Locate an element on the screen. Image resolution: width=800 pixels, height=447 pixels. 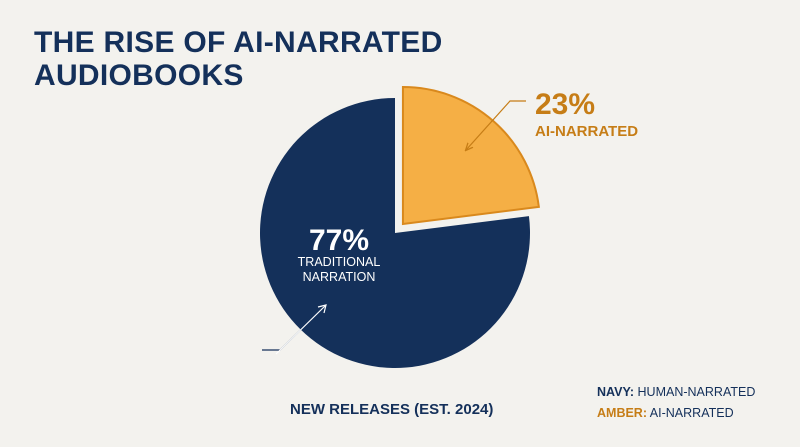
ai-narrated-pointer-arrow is located at coordinates (496, 125).